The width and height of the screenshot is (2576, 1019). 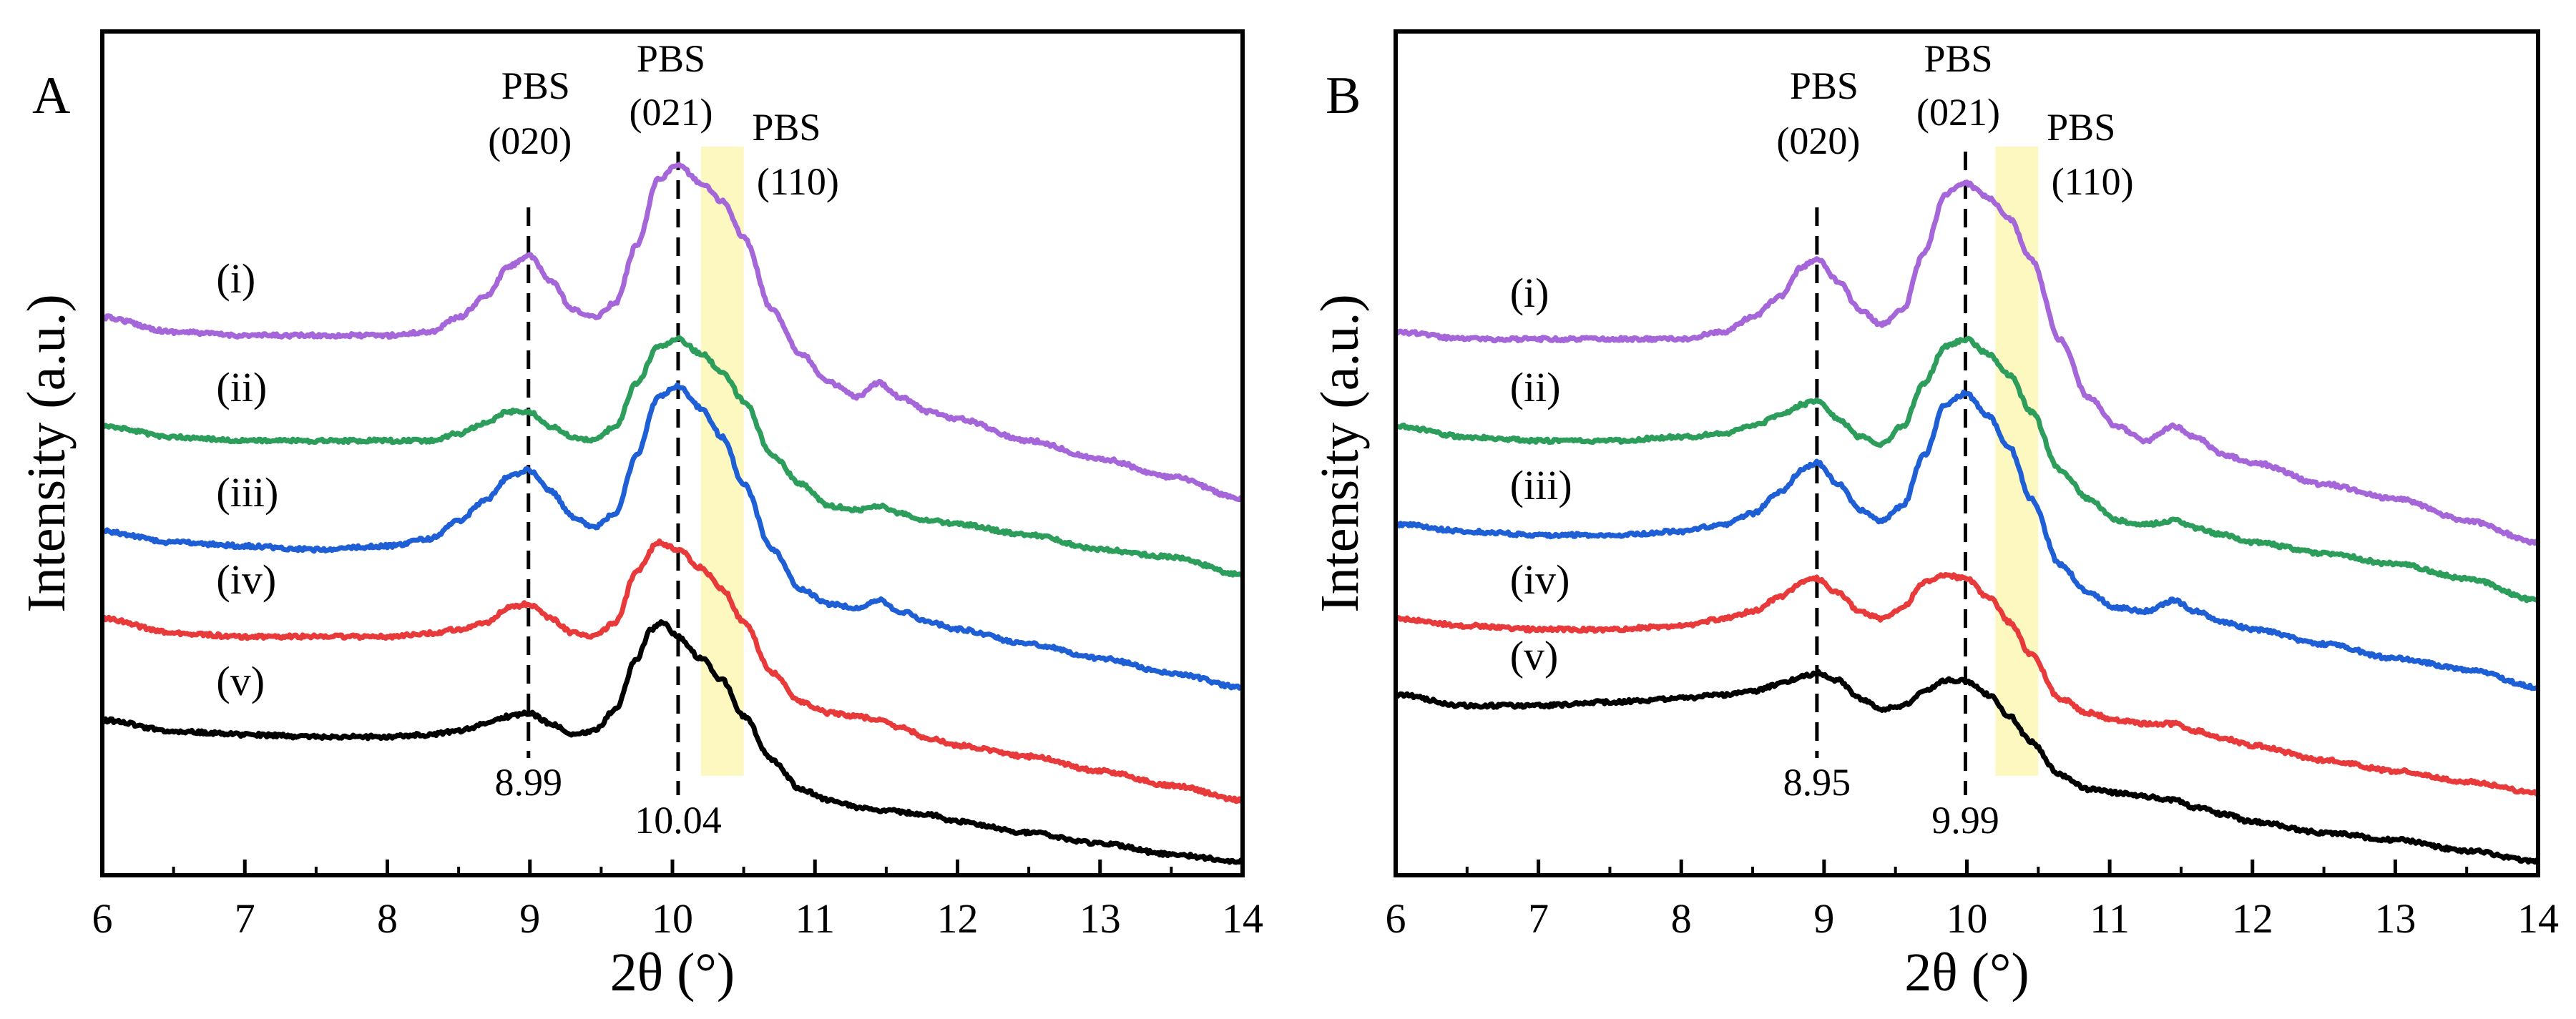 What do you see at coordinates (1817, 782) in the screenshot?
I see `peak-position-label: 8.95` at bounding box center [1817, 782].